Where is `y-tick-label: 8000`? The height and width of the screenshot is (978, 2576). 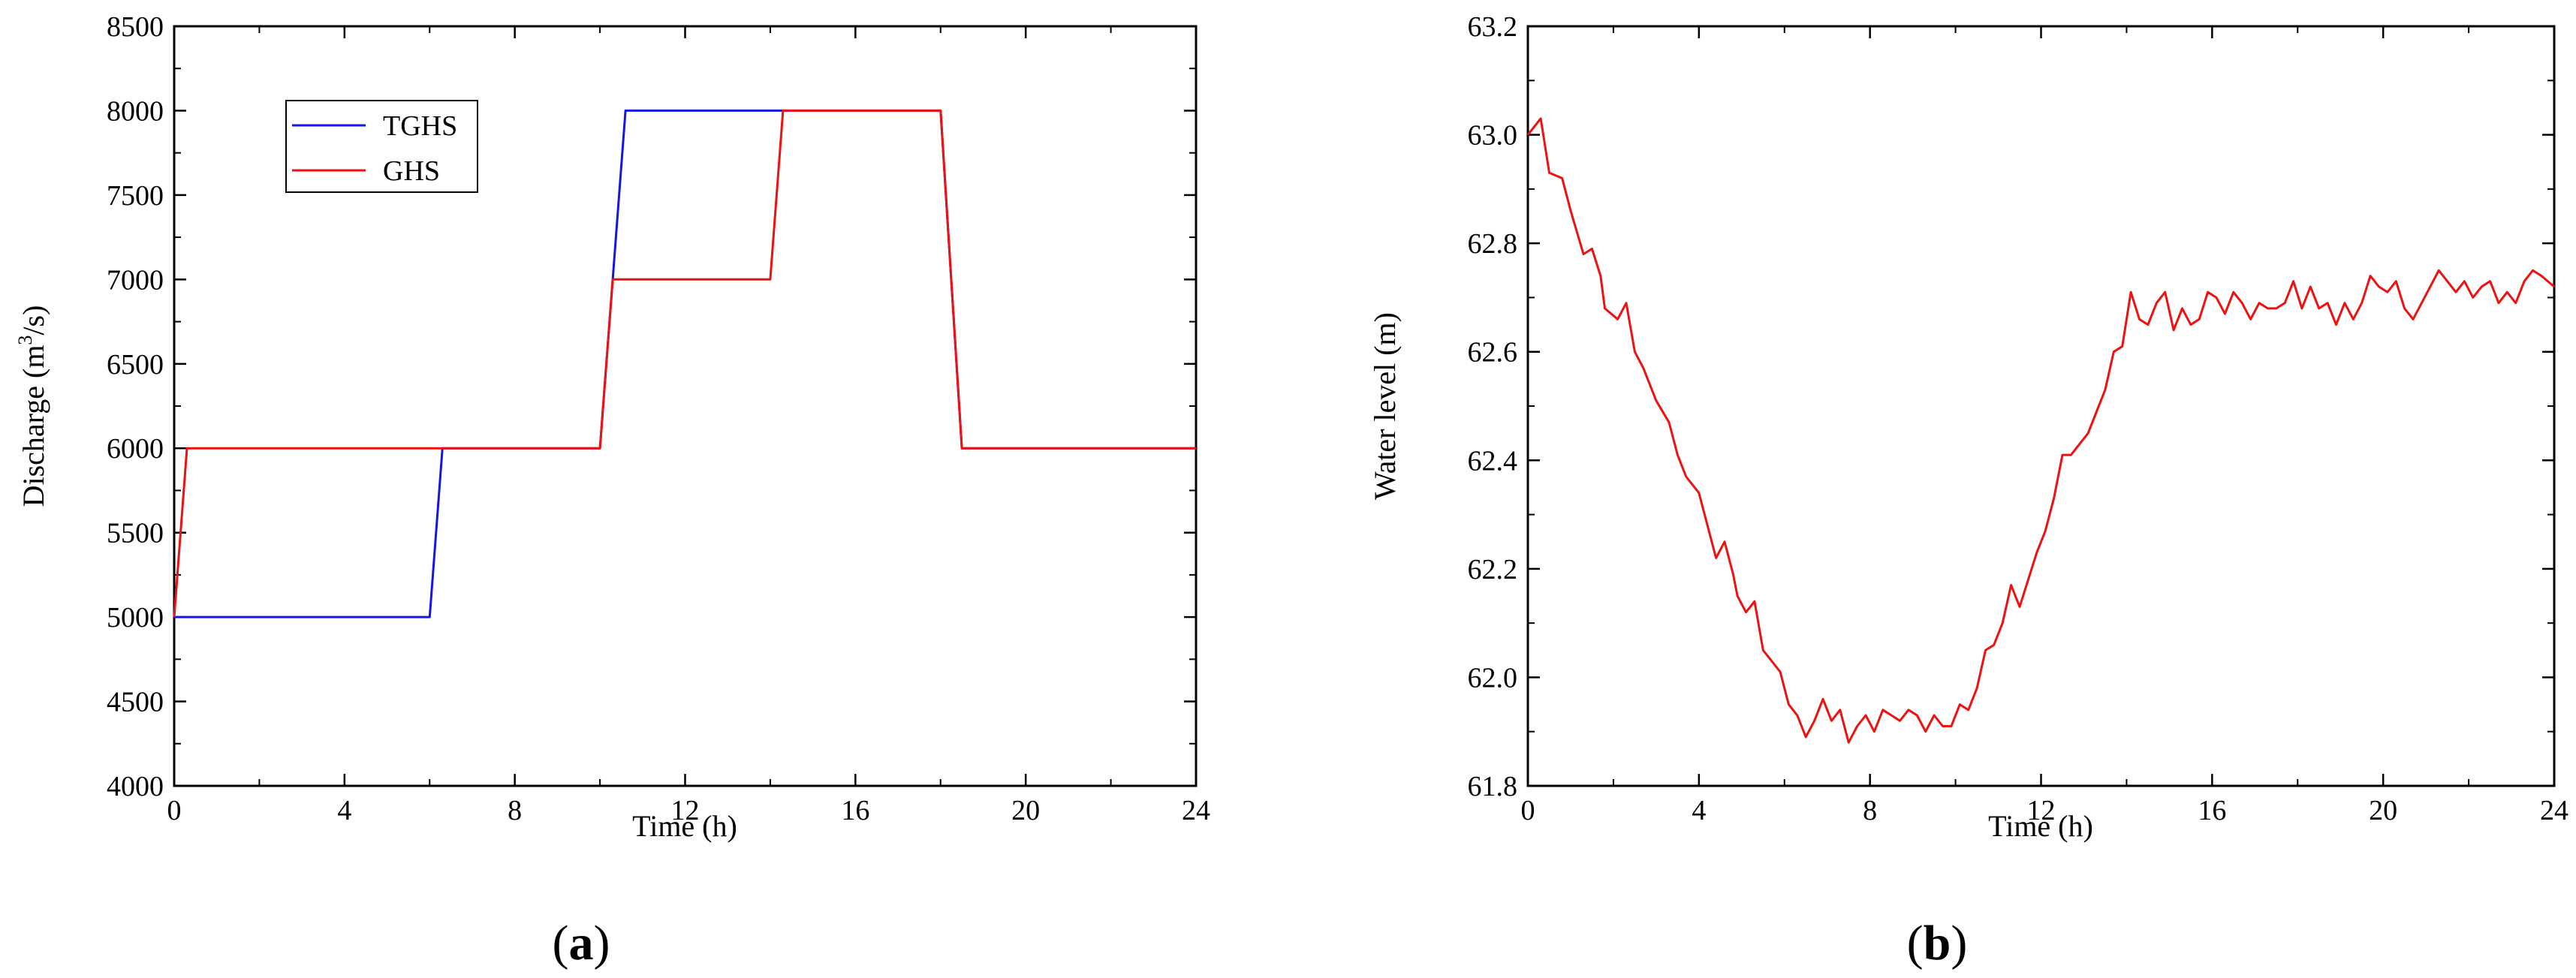
y-tick-label: 8000 is located at coordinates (135, 111).